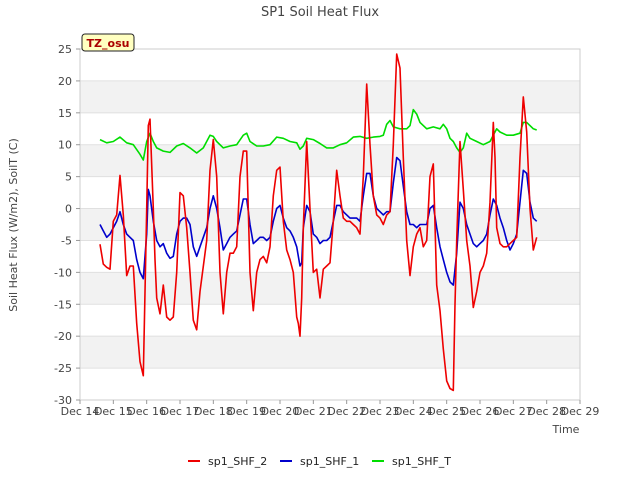  What do you see at coordinates (237, 461) in the screenshot?
I see `legend-label: sp1_SHF_2` at bounding box center [237, 461].